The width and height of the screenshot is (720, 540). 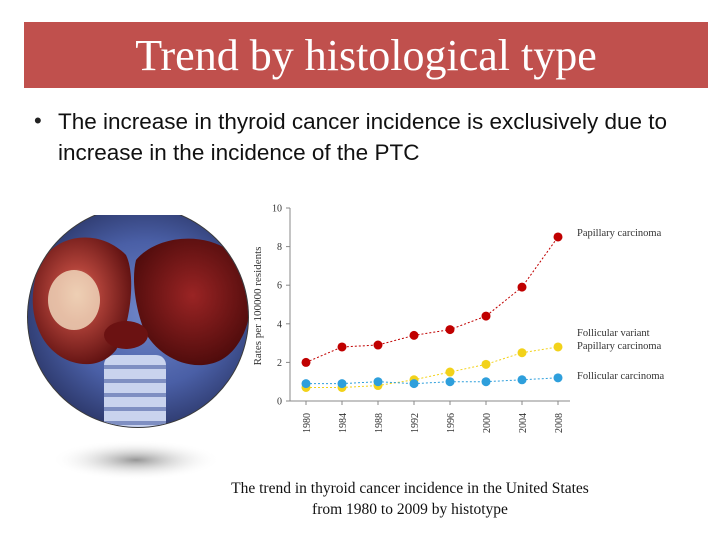 I want to click on title-bar: Trend by histological type, so click(x=366, y=55).